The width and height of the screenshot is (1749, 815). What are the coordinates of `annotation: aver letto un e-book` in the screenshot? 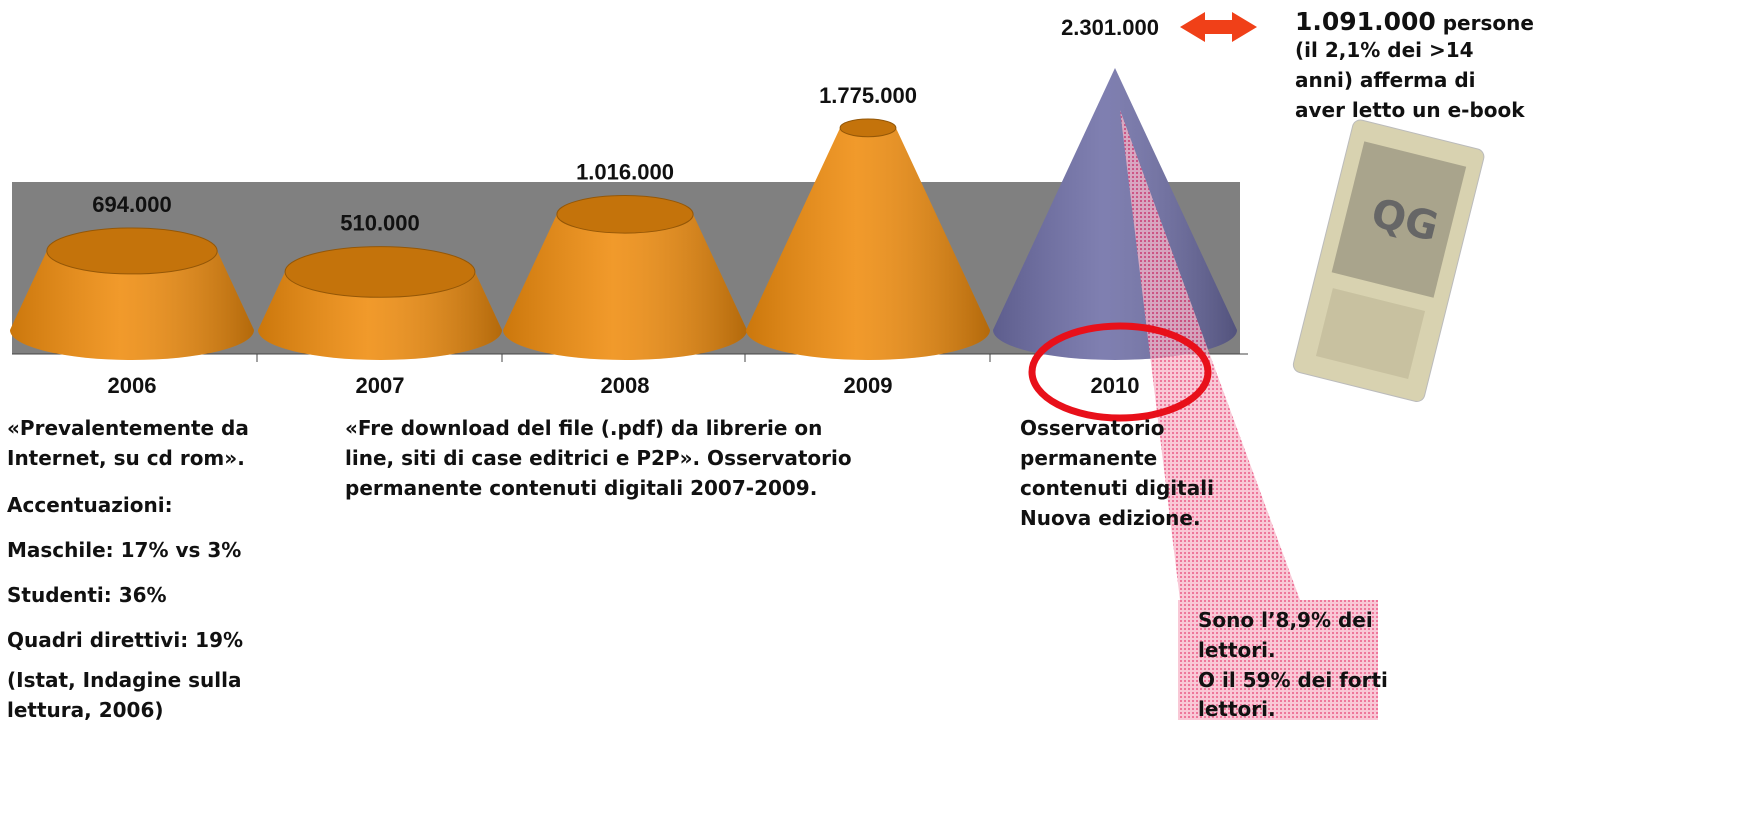 It's located at (1410, 110).